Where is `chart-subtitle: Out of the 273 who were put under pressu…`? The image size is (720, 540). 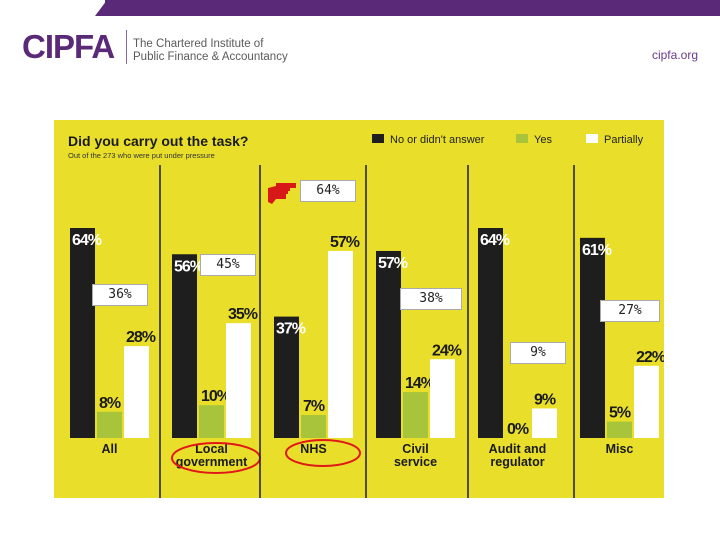 chart-subtitle: Out of the 273 who were put under pressu… is located at coordinates (141, 155).